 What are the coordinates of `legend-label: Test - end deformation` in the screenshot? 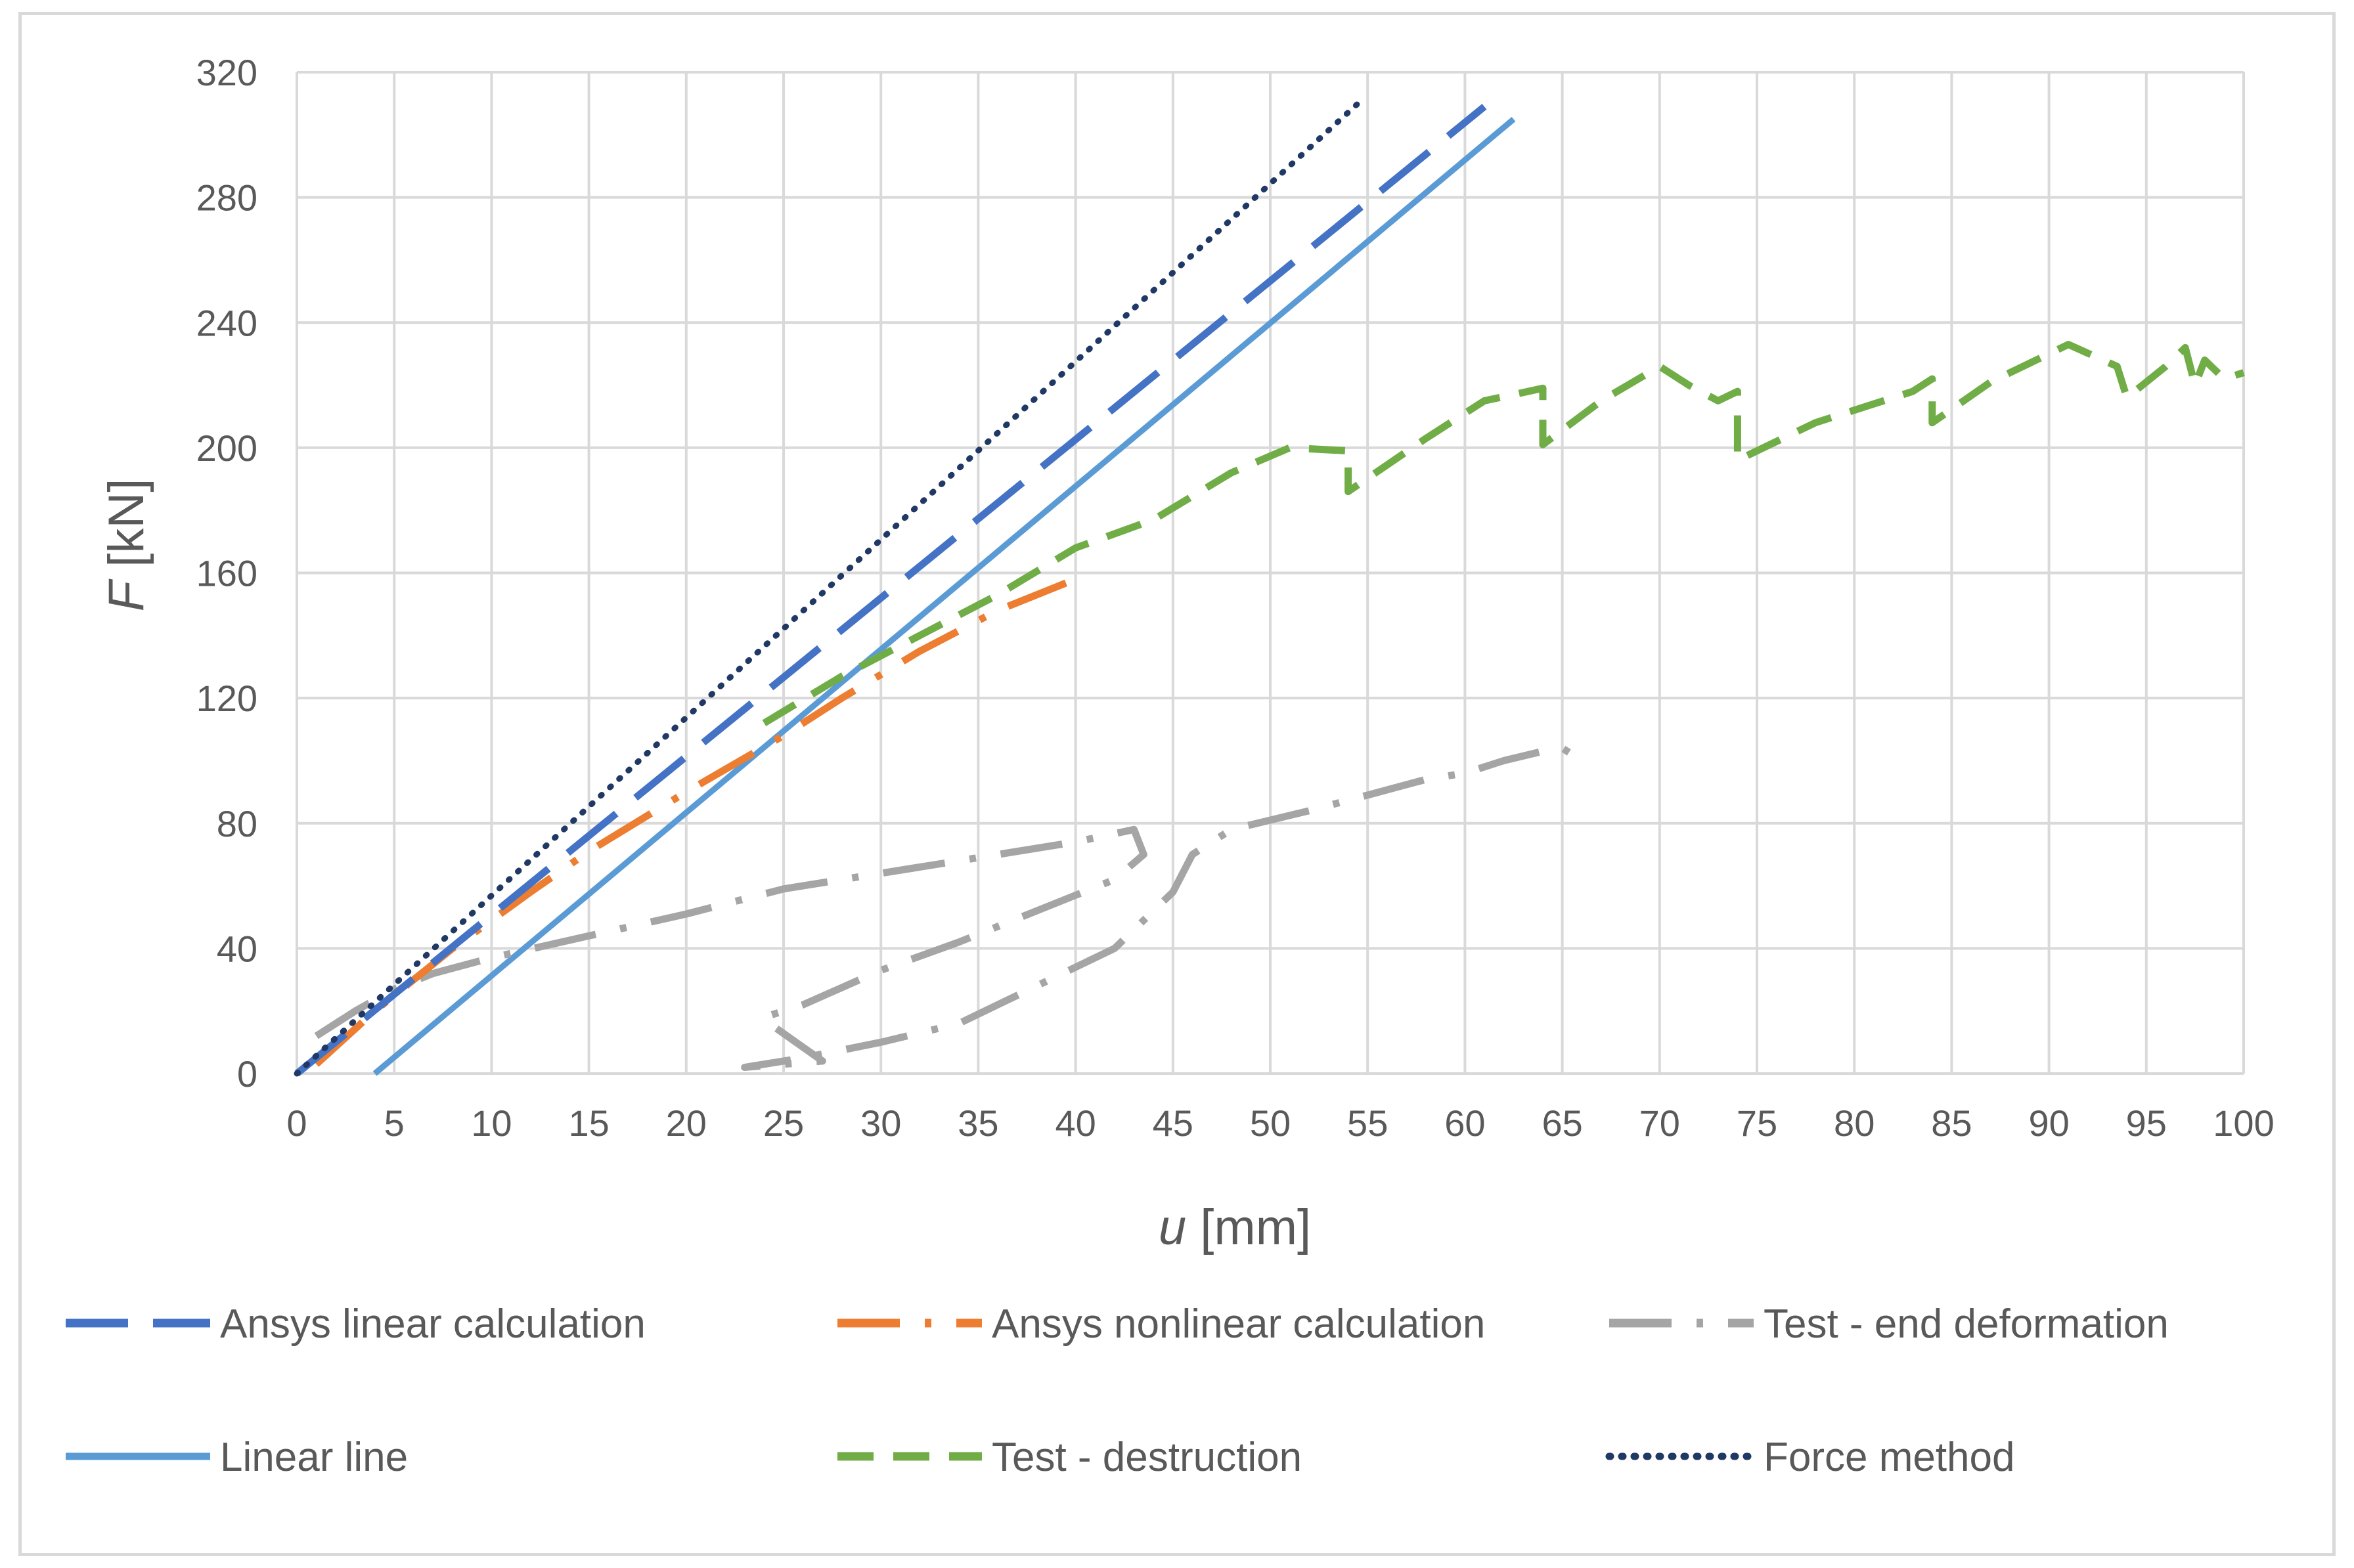 It's located at (1966, 1324).